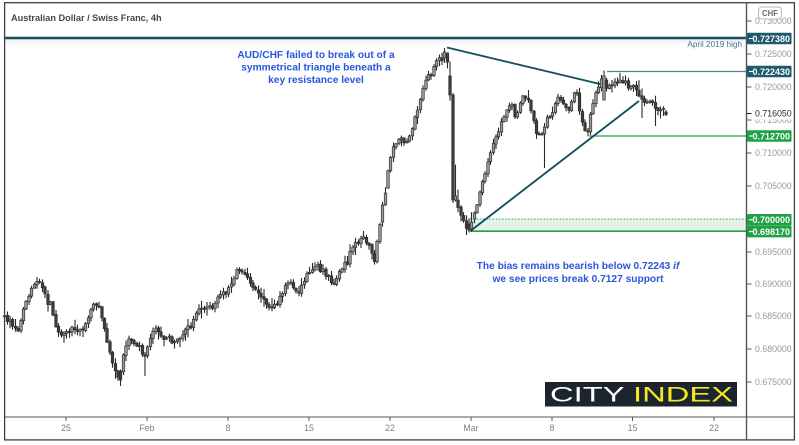  What do you see at coordinates (146, 428) in the screenshot?
I see `svg-text: Feb` at bounding box center [146, 428].